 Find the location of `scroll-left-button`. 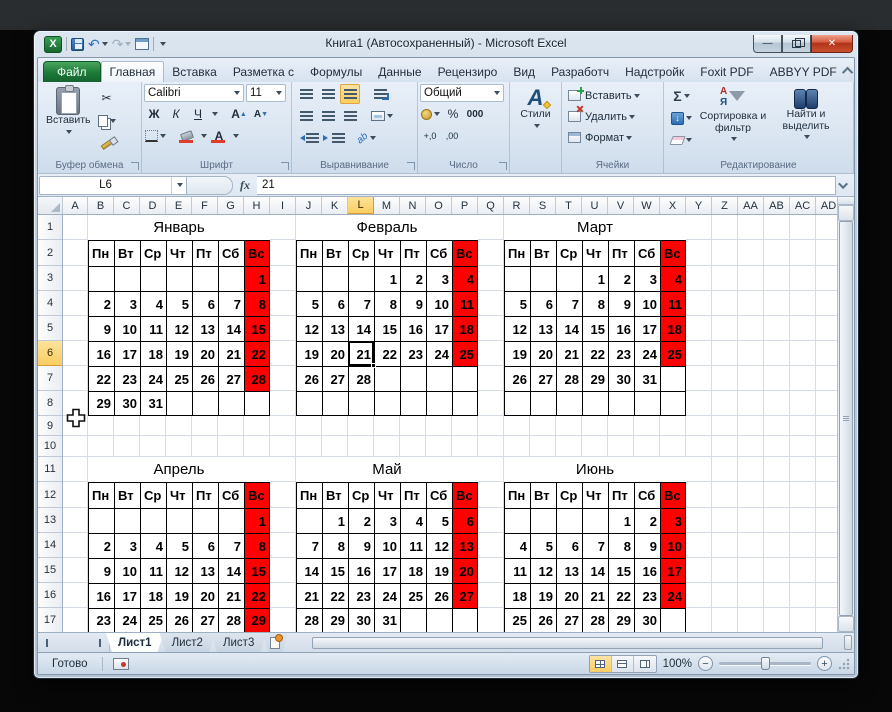

scroll-left-button is located at coordinates (302, 642).